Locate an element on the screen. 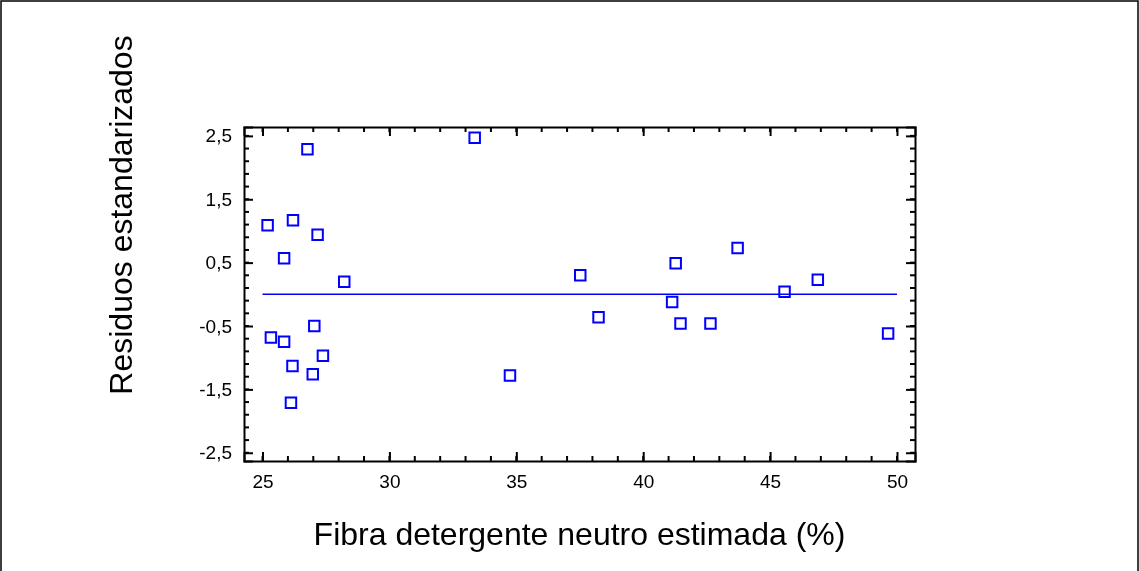 The image size is (1139, 571). x-tick-label: 50 is located at coordinates (897, 482).